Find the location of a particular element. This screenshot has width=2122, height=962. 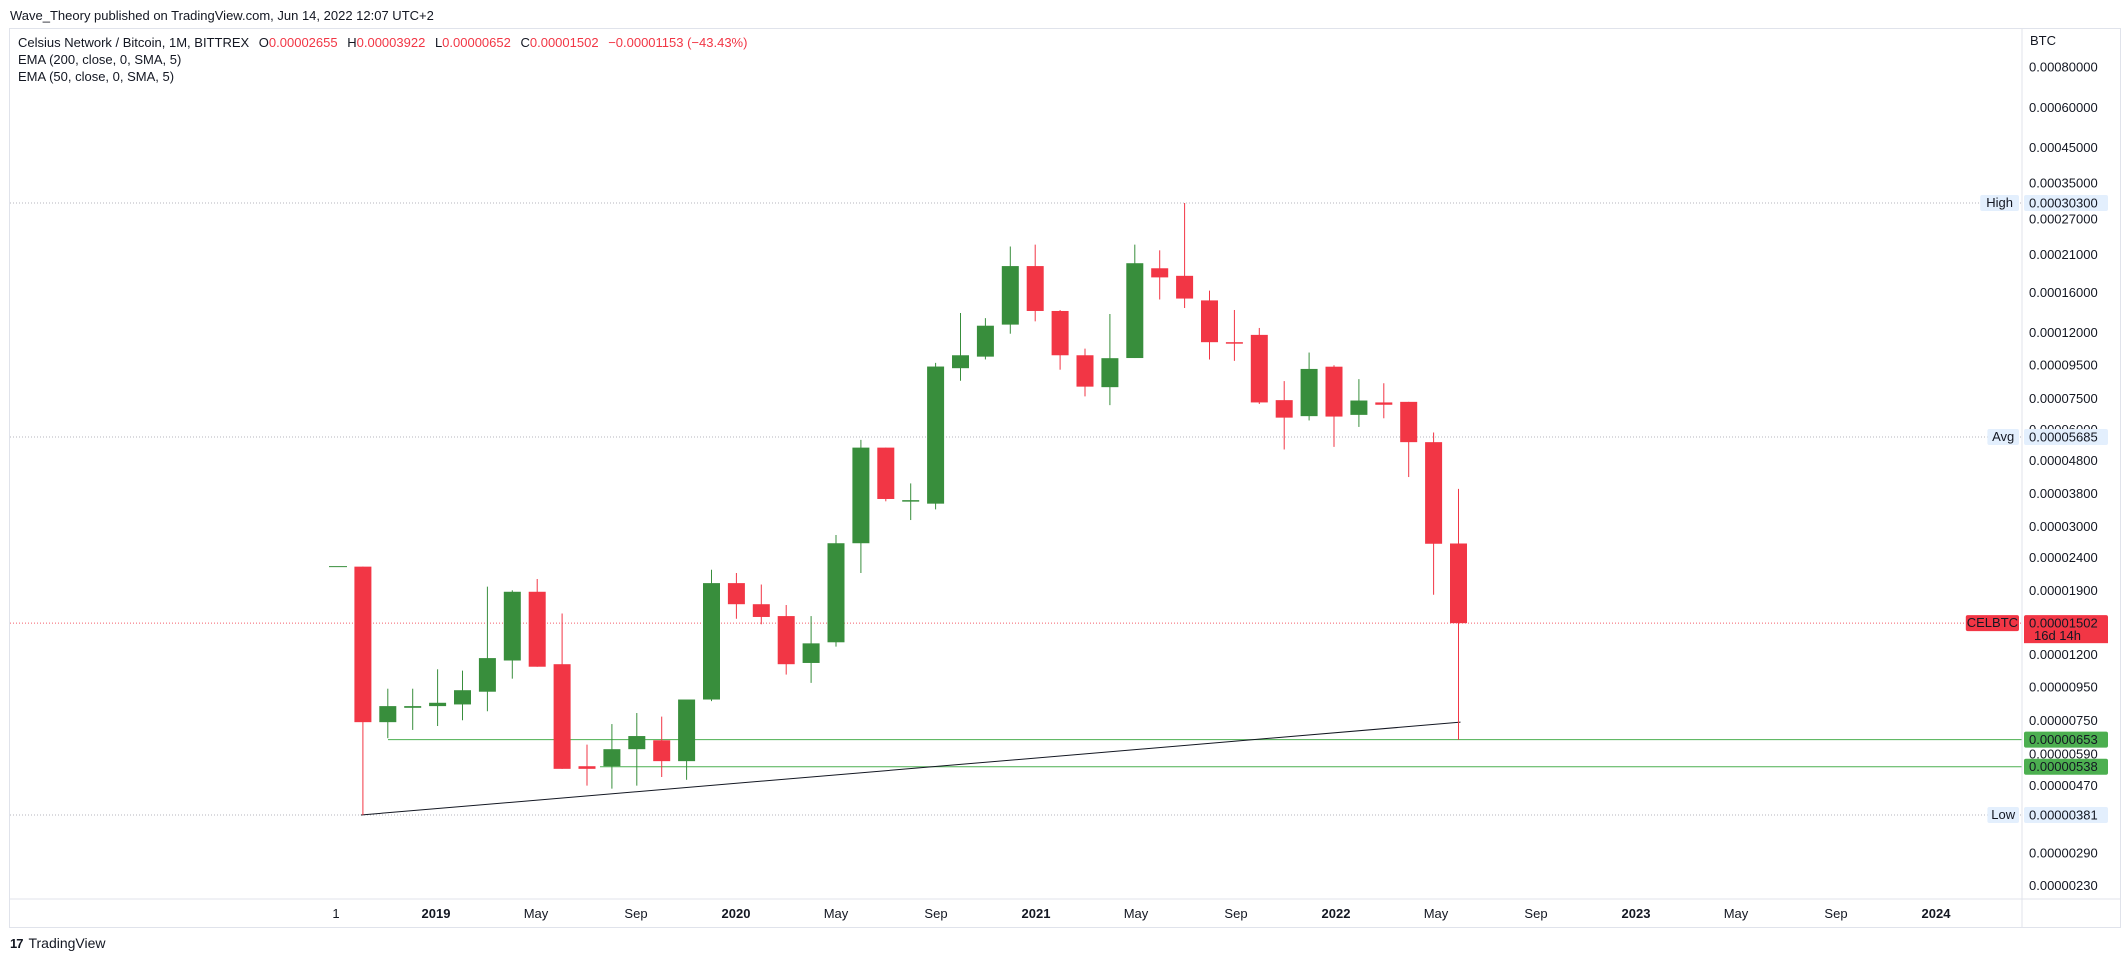

low-label-value: 0.00000381 is located at coordinates (2063, 815).